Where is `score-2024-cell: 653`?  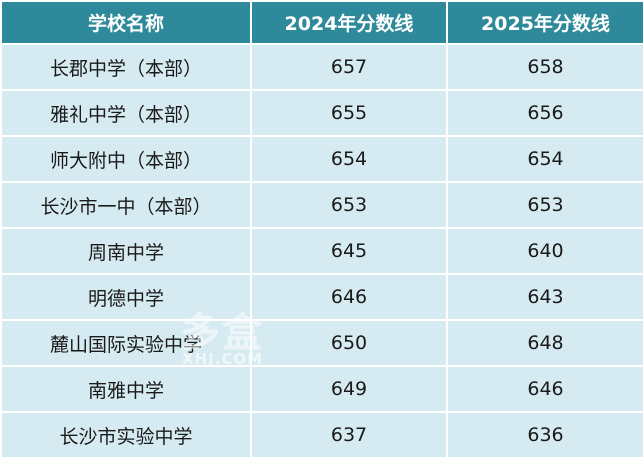
score-2024-cell: 653 is located at coordinates (349, 205).